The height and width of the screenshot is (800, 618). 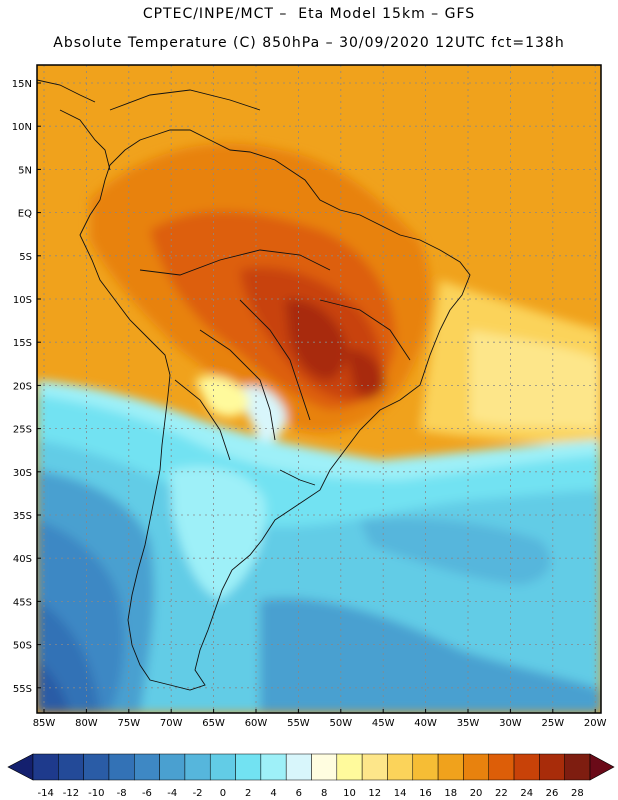 I want to click on colorbar-label: 0, so click(x=223, y=793).